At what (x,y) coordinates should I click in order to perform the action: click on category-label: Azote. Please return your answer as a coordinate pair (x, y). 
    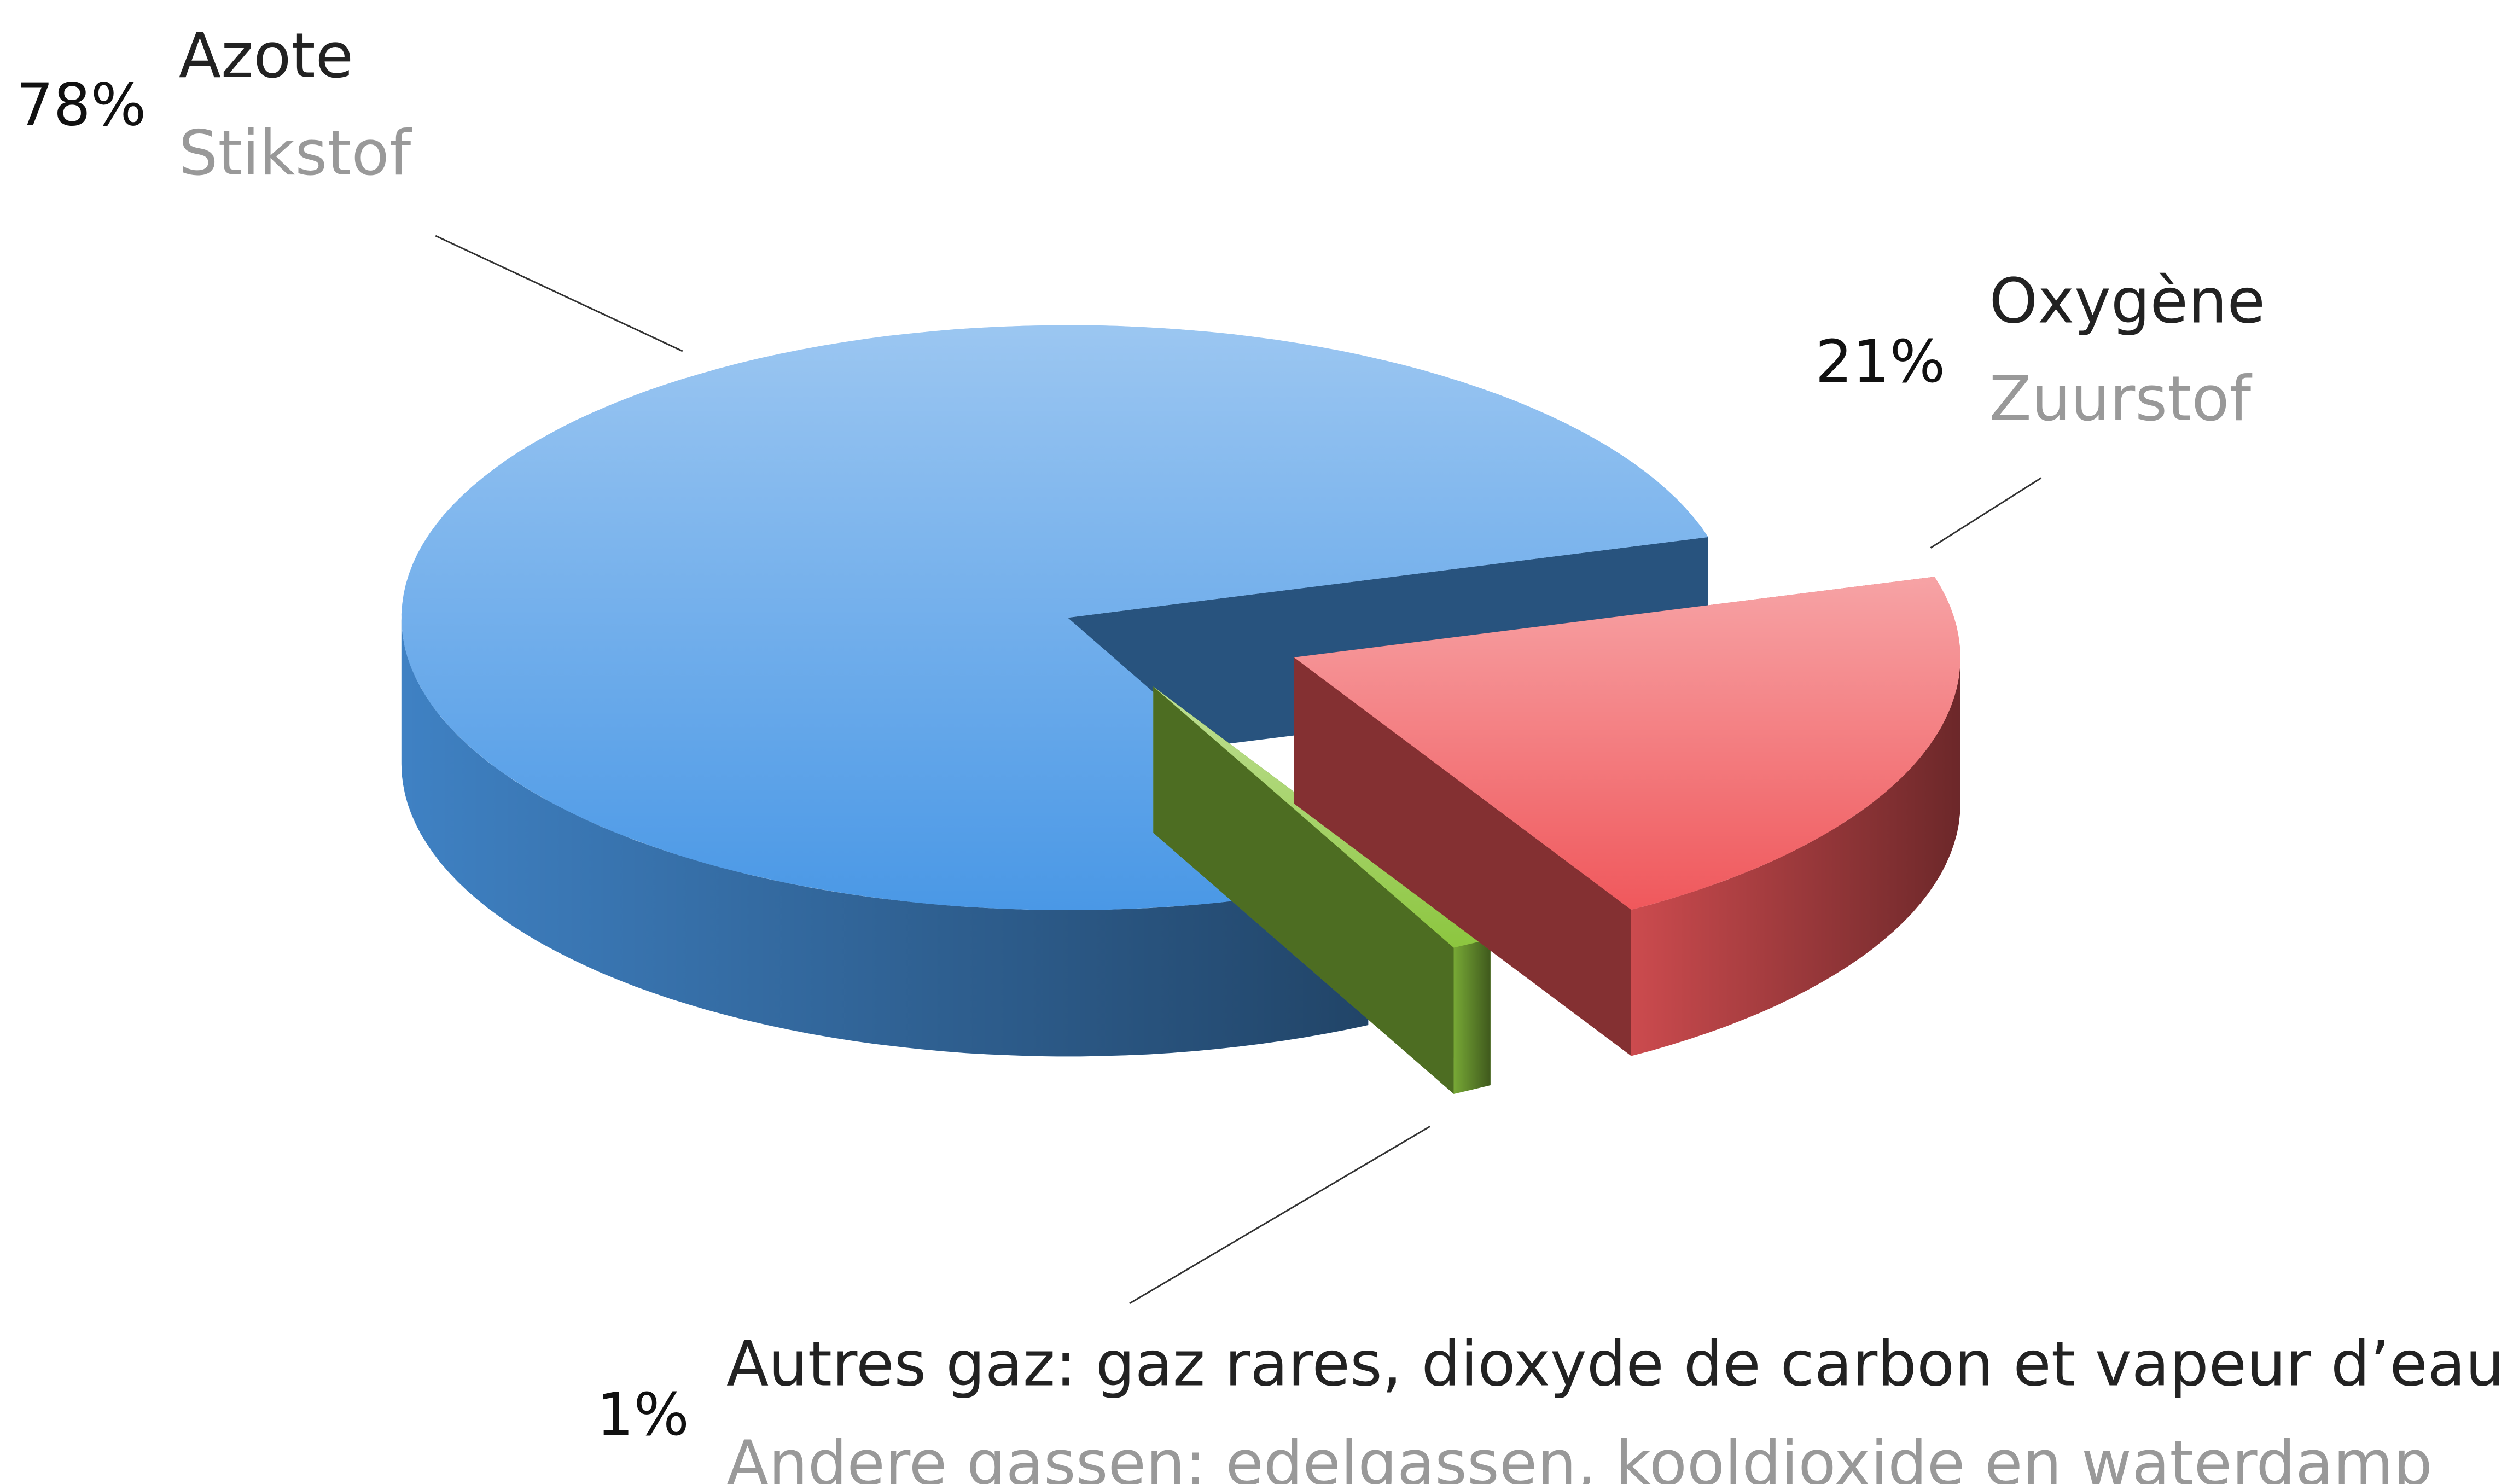
    Looking at the image, I should click on (266, 56).